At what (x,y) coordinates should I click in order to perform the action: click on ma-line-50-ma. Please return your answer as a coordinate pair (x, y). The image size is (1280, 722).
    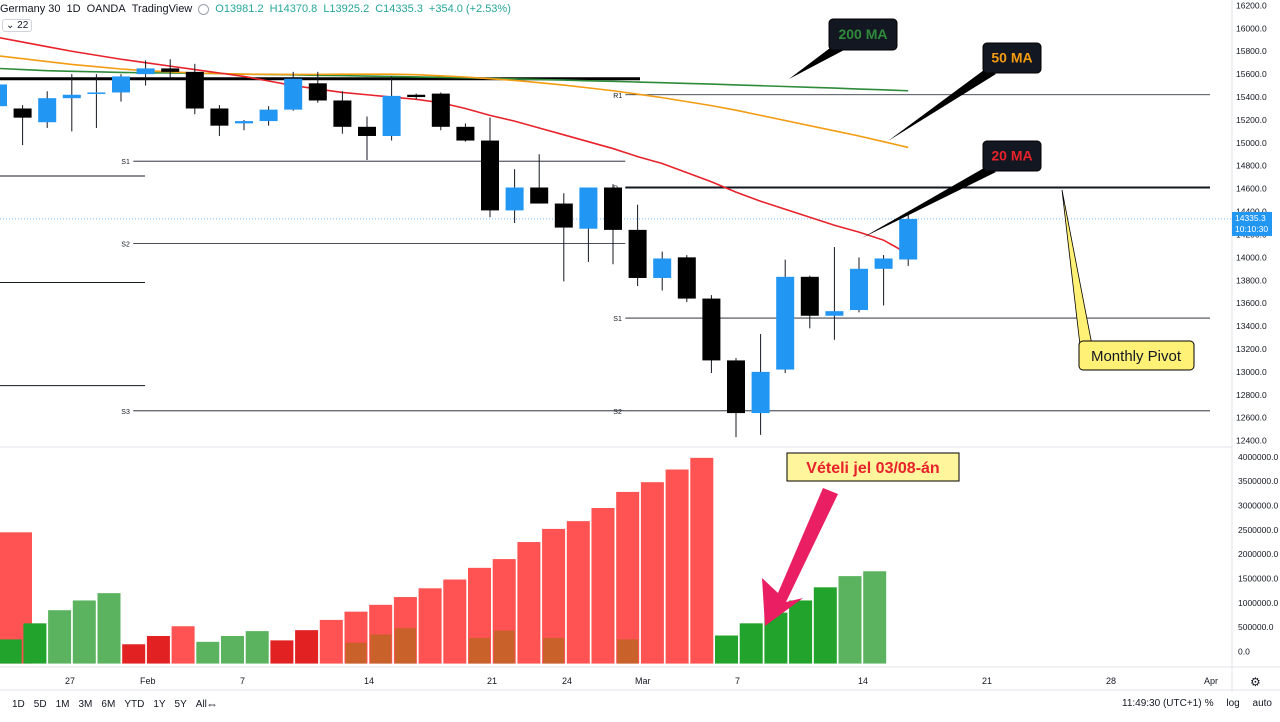
    Looking at the image, I should click on (454, 102).